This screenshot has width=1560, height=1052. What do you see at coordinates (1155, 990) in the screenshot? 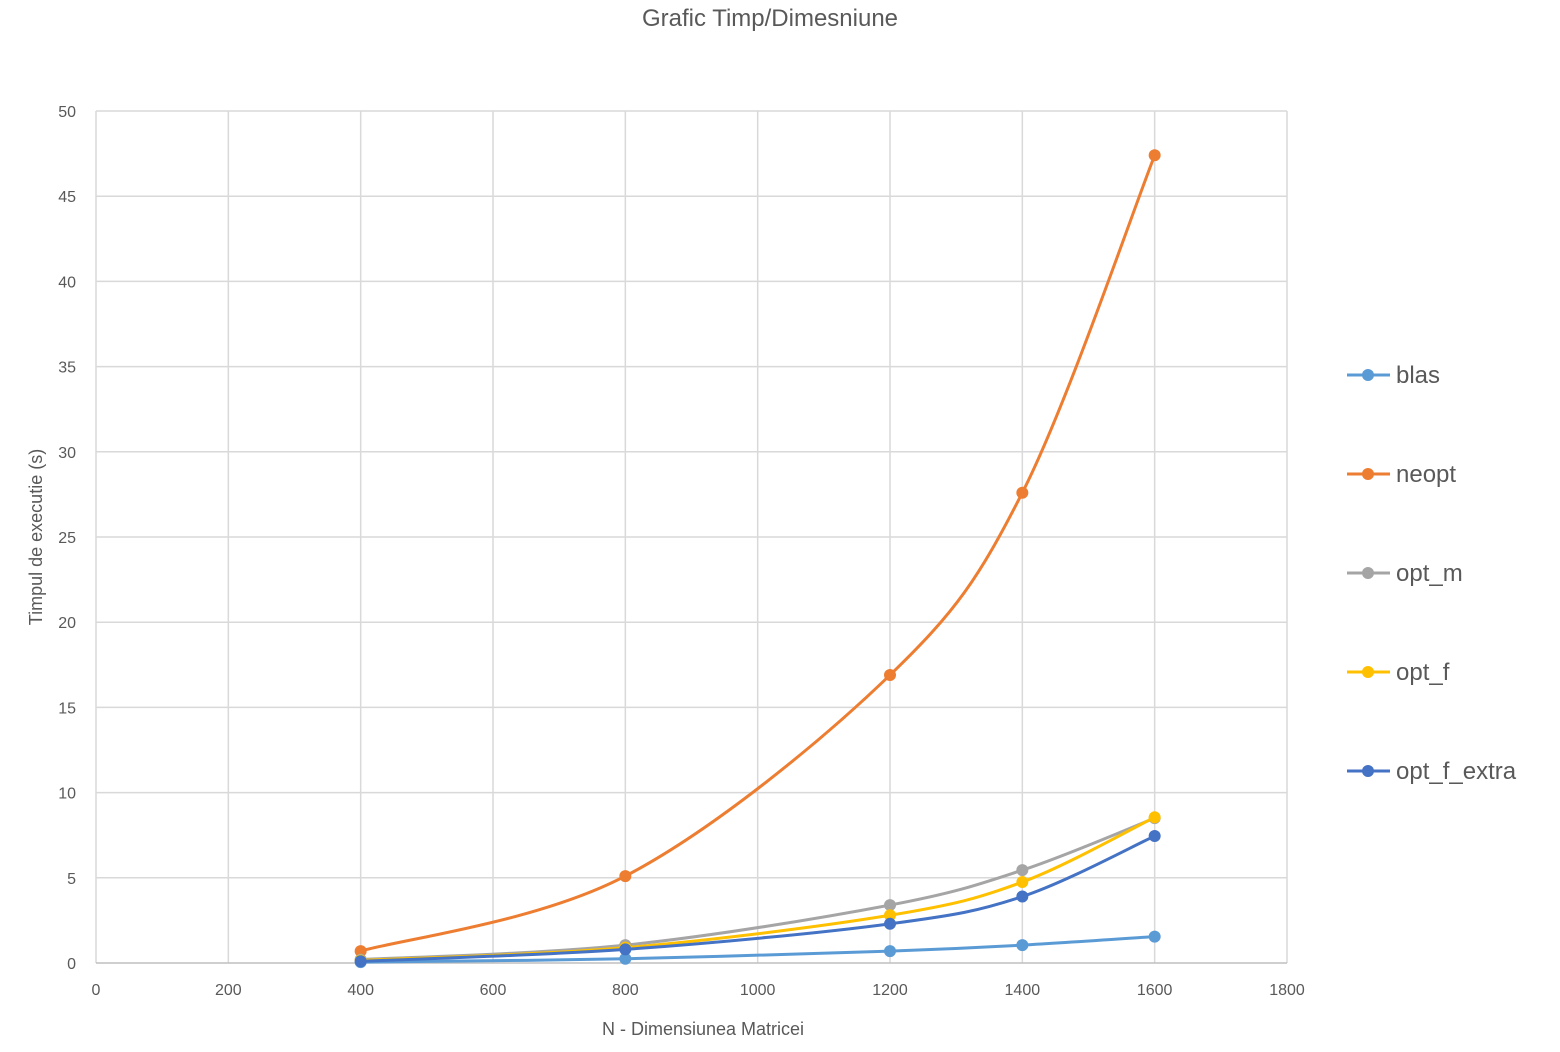
I see `x-tick-label: 1600` at bounding box center [1155, 990].